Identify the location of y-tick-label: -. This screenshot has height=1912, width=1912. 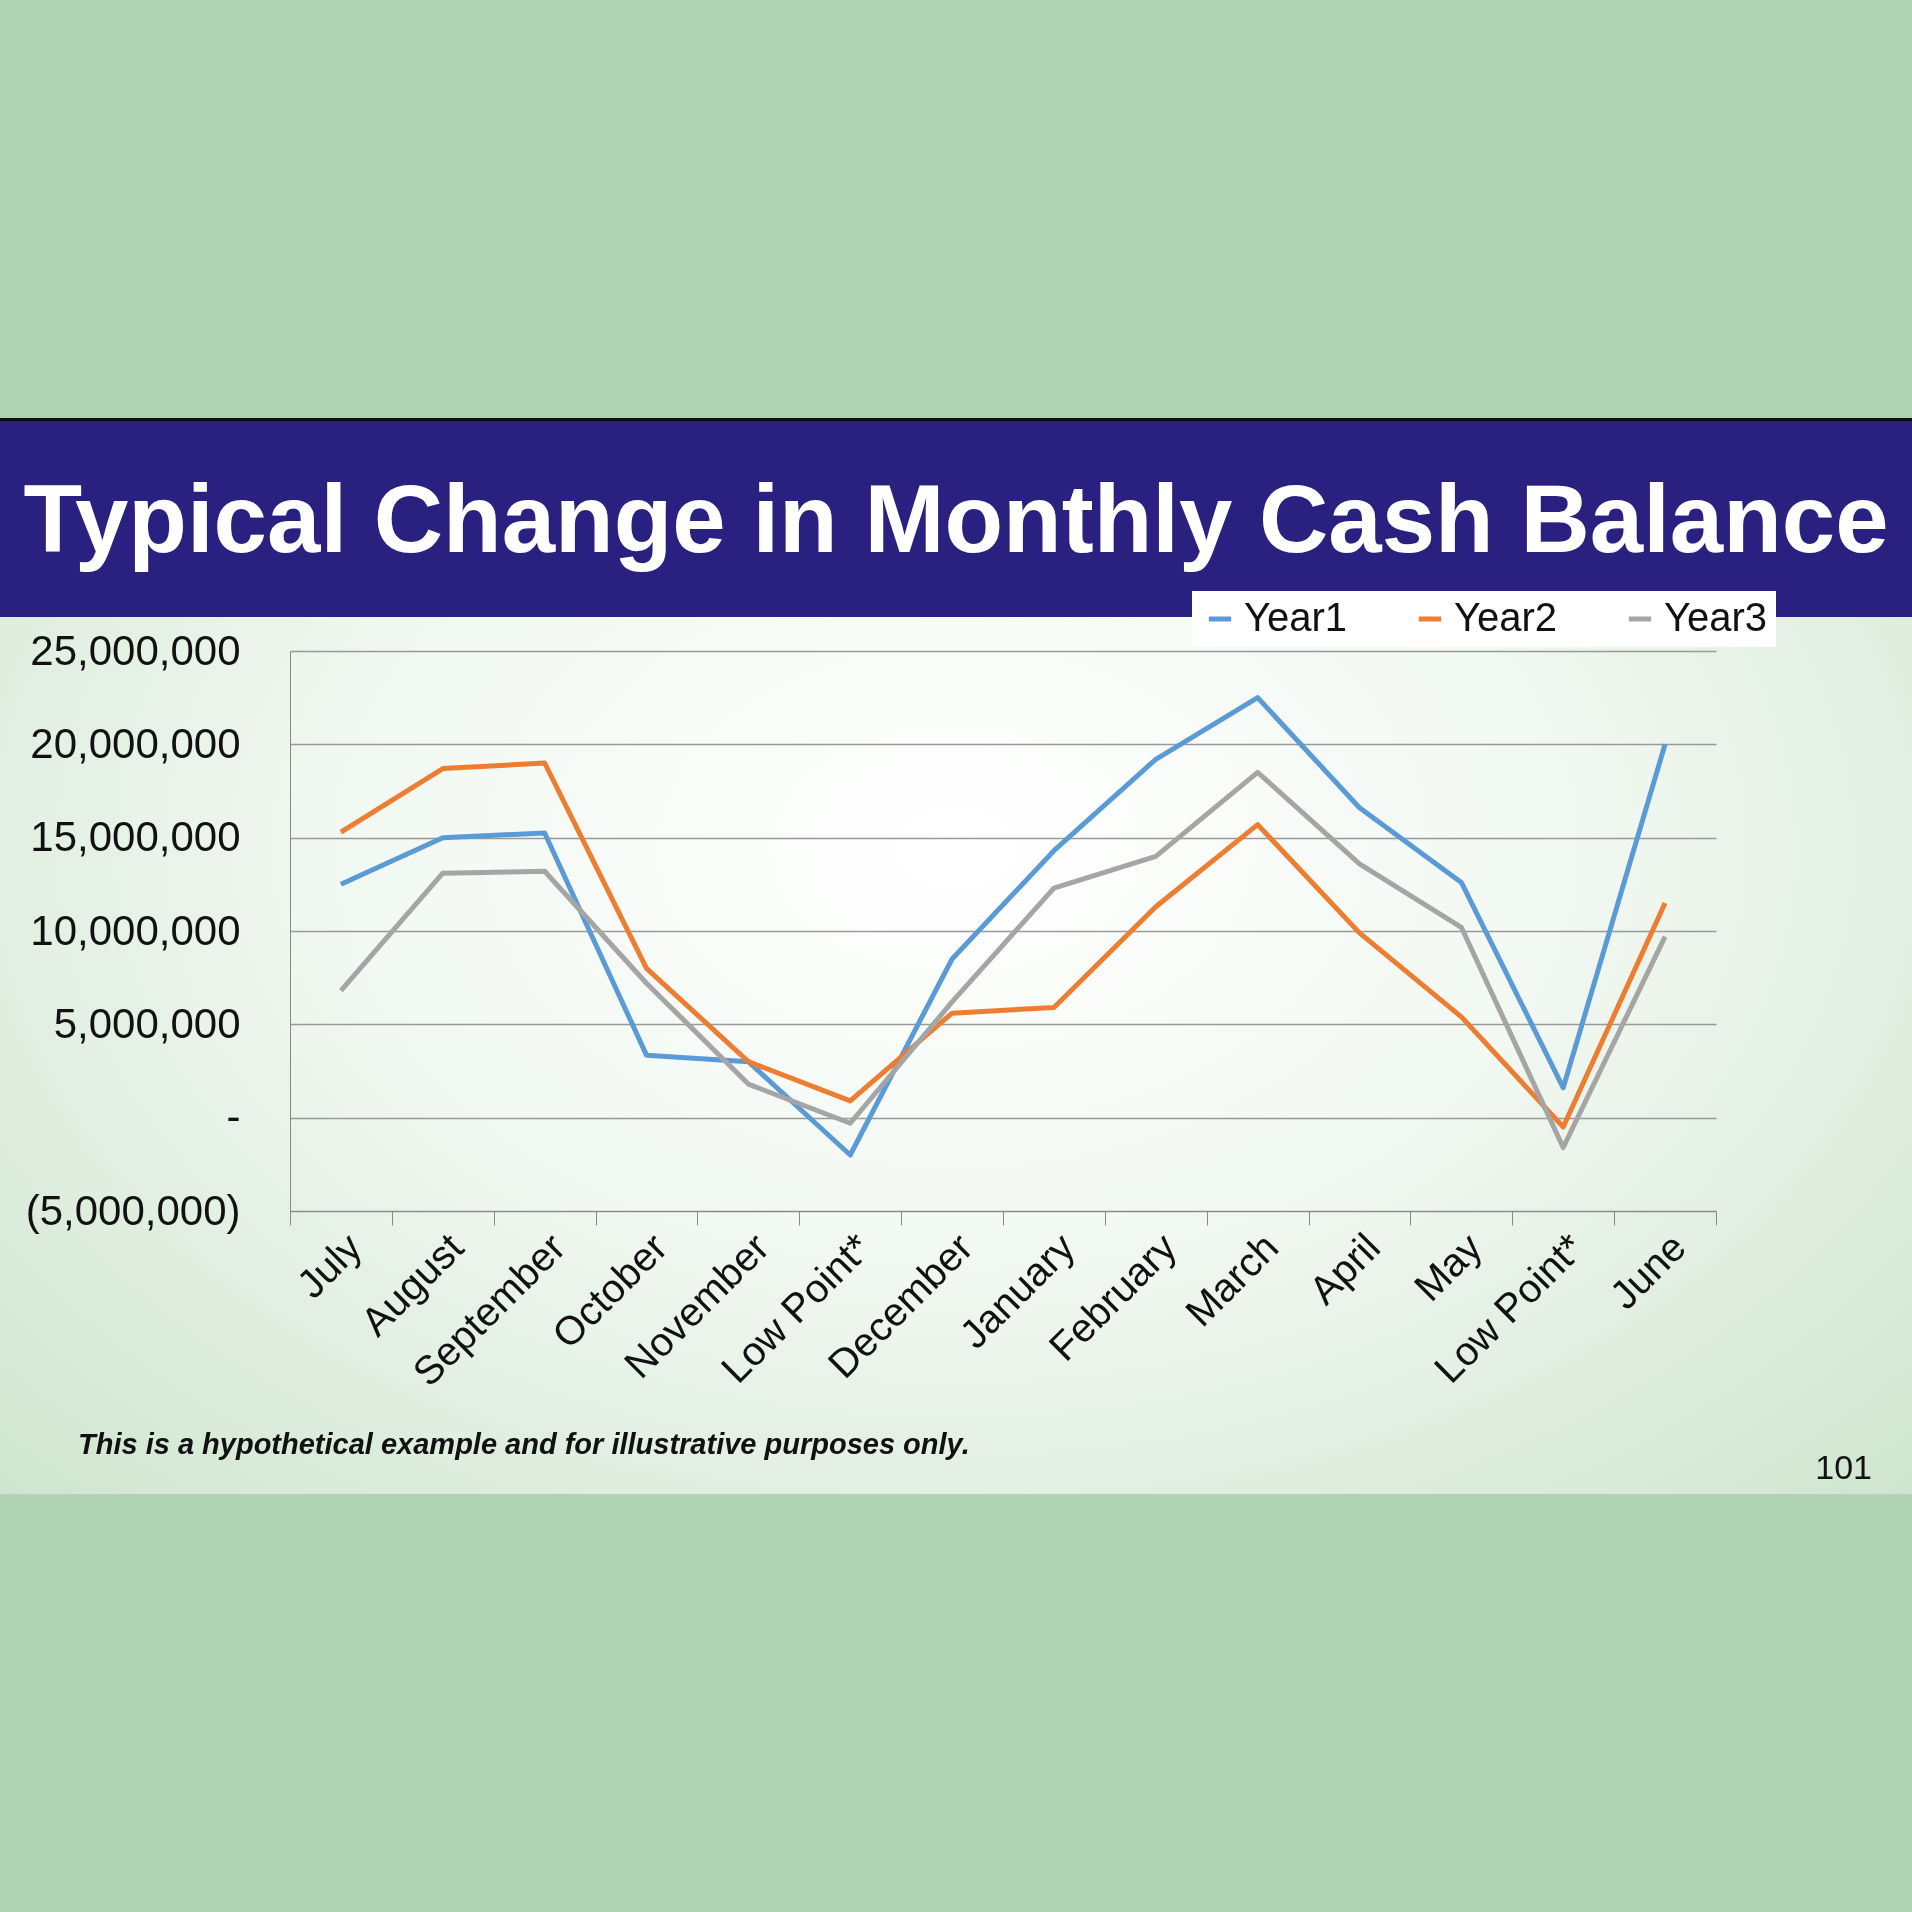
(233, 1117).